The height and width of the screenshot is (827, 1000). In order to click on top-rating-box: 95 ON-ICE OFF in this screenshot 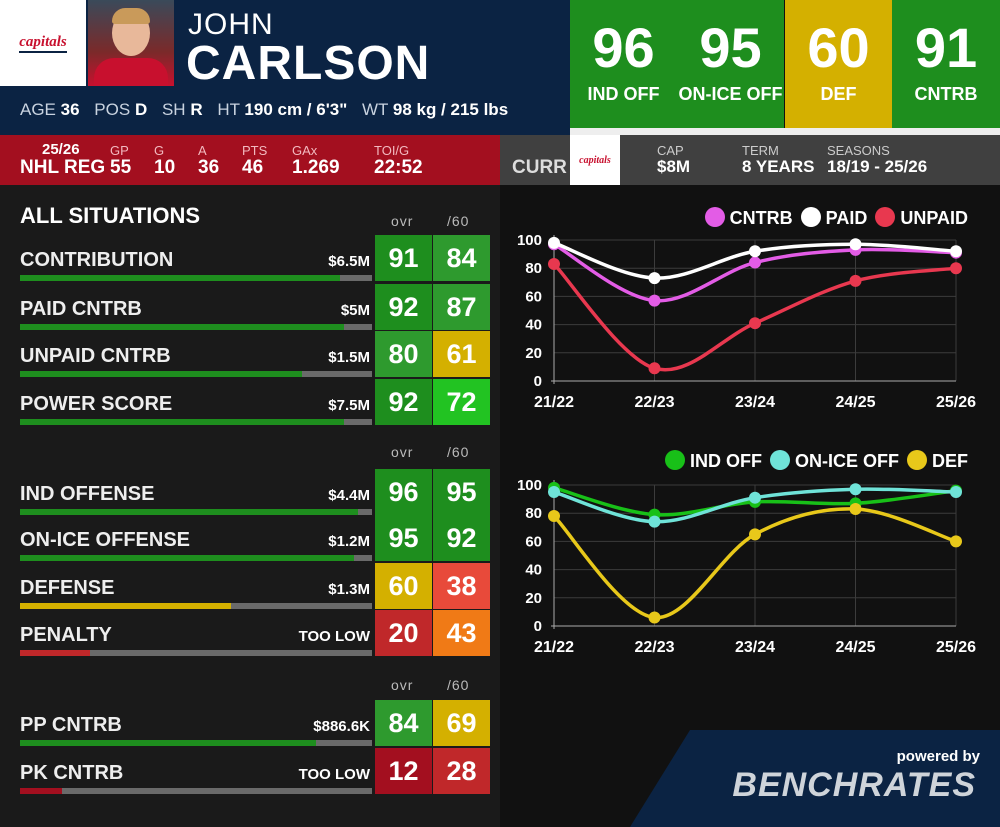, I will do `click(730, 64)`.